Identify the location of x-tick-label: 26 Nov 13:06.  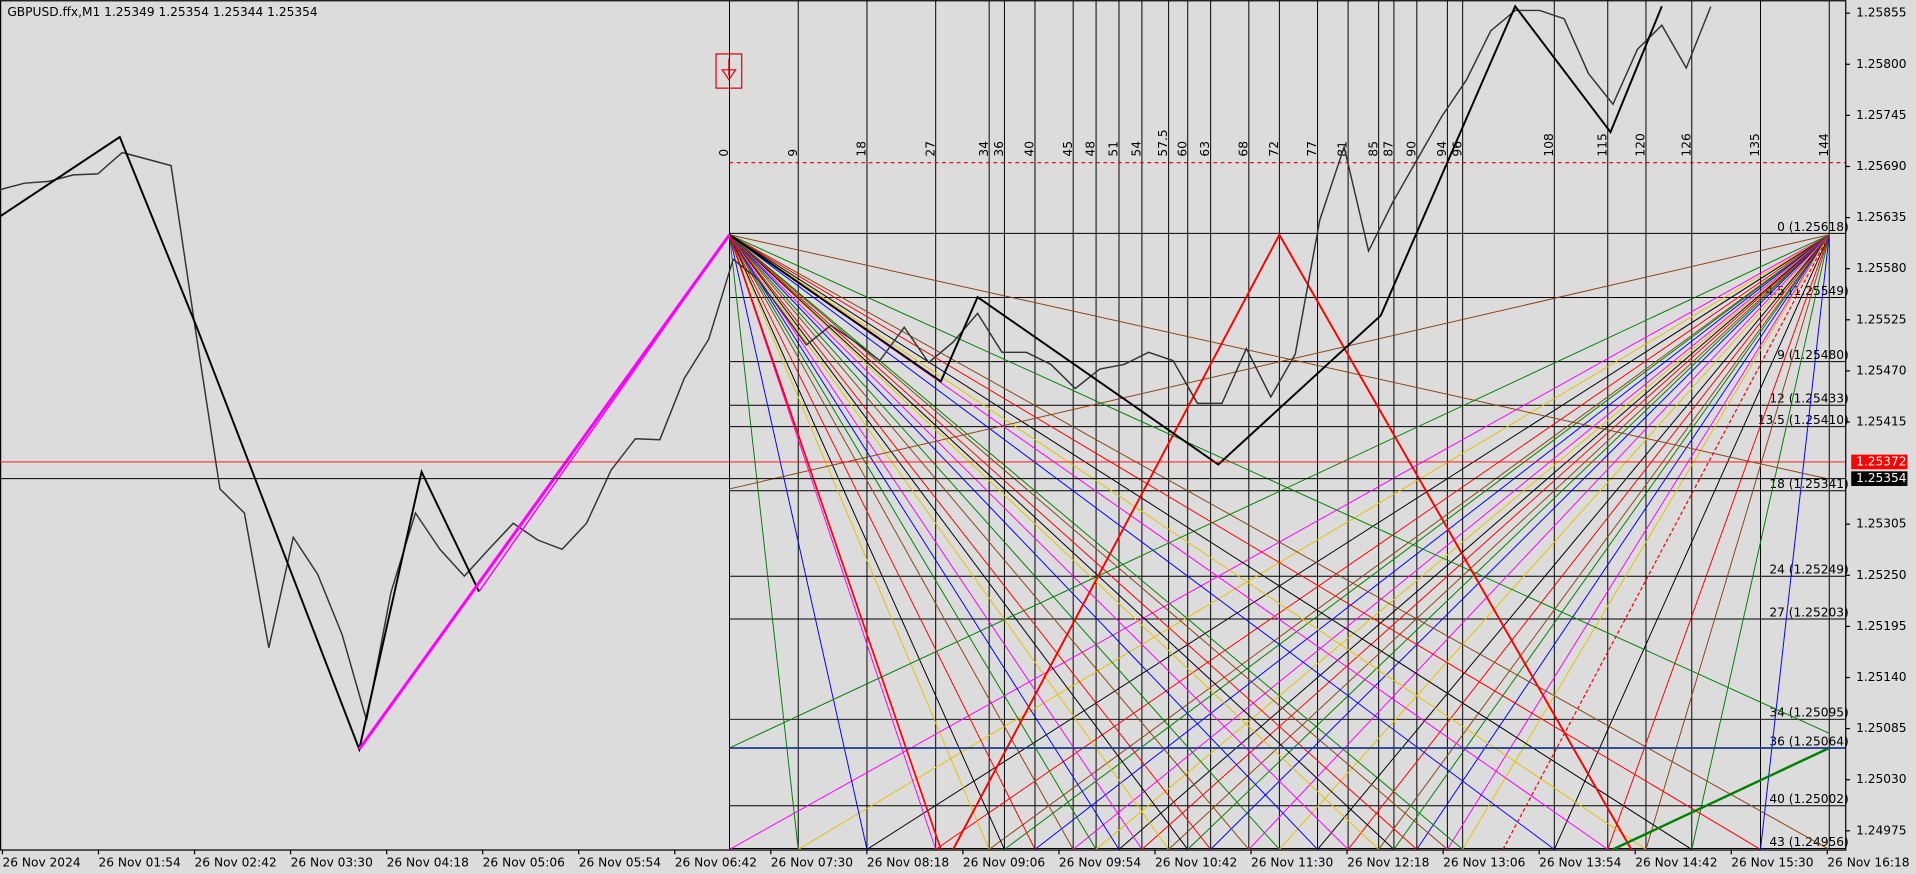
(1484, 862).